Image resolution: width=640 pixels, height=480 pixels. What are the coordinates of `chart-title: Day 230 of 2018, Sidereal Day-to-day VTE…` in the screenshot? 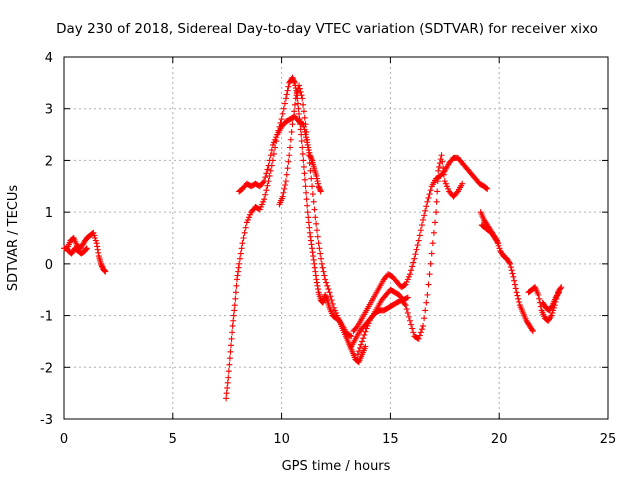 It's located at (327, 29).